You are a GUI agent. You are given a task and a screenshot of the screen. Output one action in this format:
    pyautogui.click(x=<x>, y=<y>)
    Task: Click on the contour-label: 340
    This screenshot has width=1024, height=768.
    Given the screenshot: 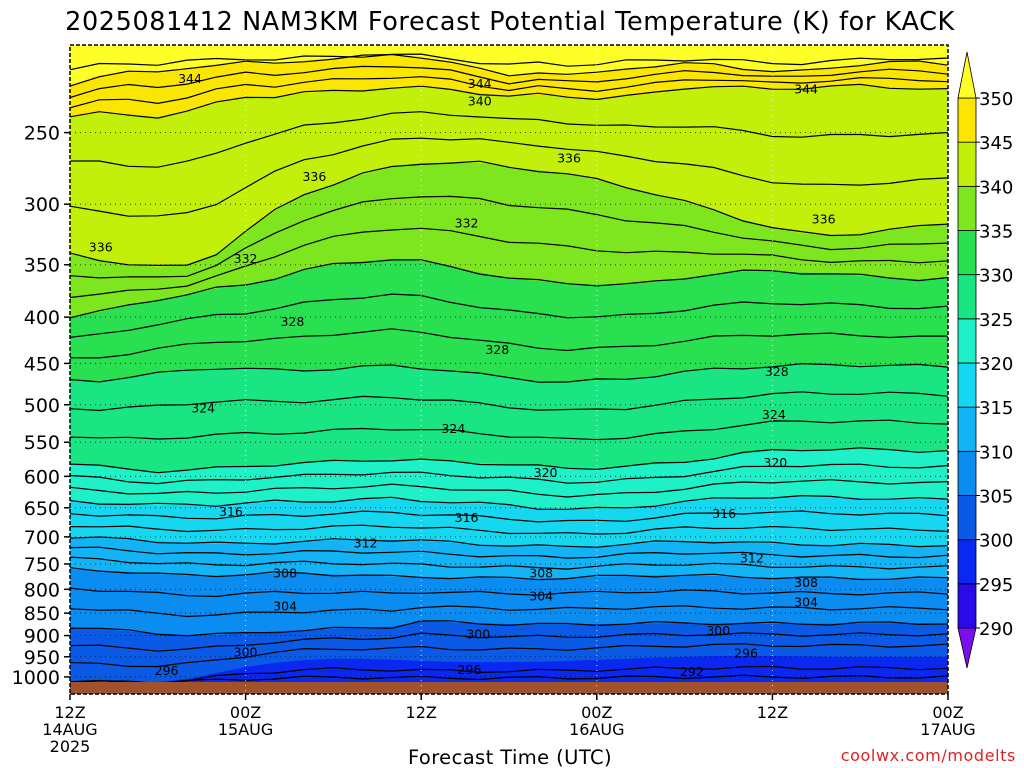 What is the action you would take?
    pyautogui.click(x=480, y=101)
    